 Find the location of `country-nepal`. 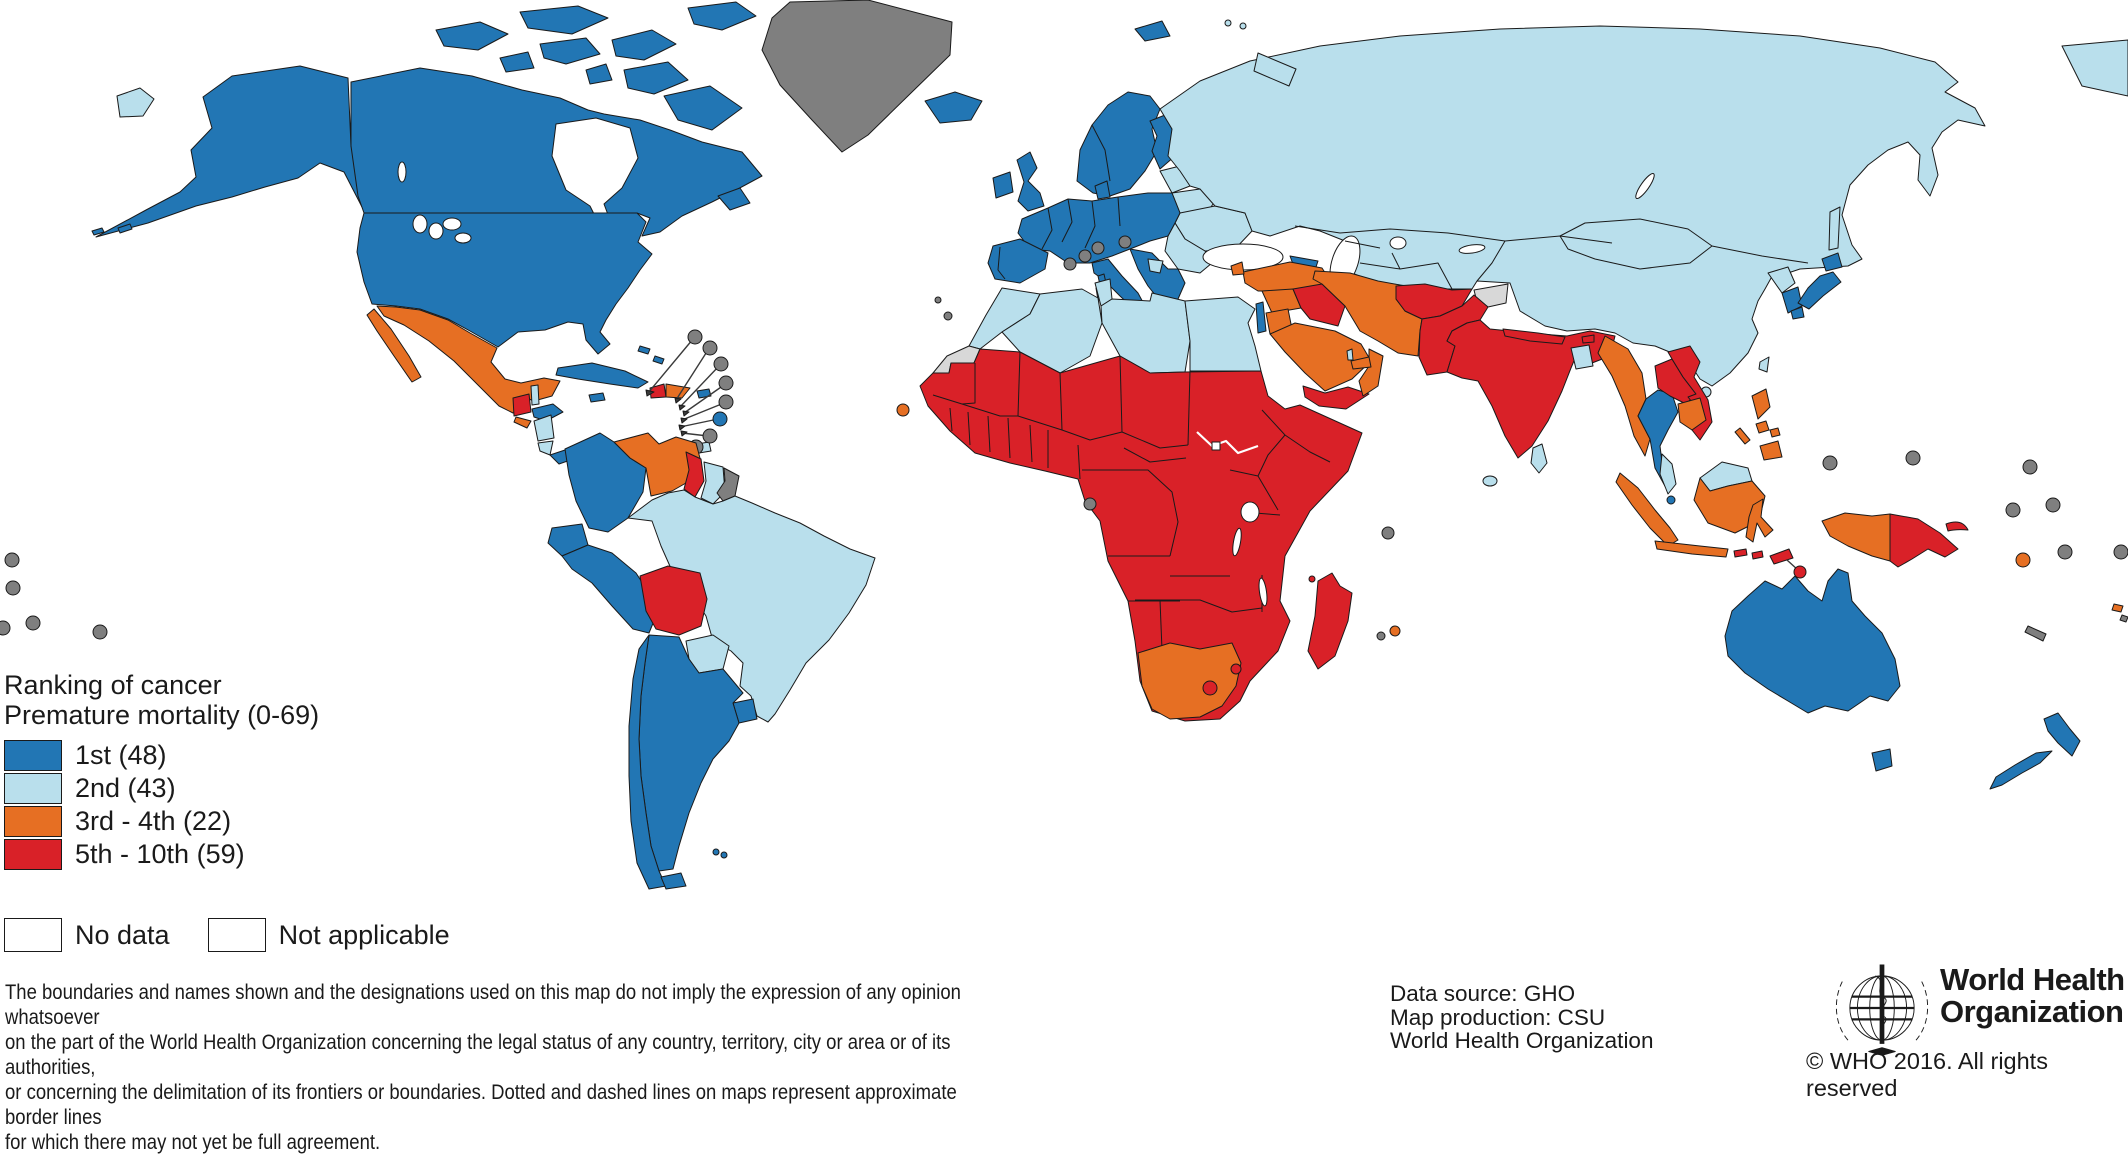

country-nepal is located at coordinates (1534, 336).